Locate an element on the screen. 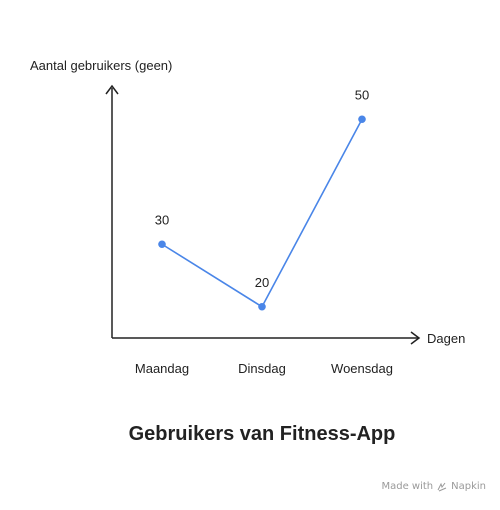 The height and width of the screenshot is (510, 500). y-axis-title: Aantal gebruikers (geen) is located at coordinates (101, 65).